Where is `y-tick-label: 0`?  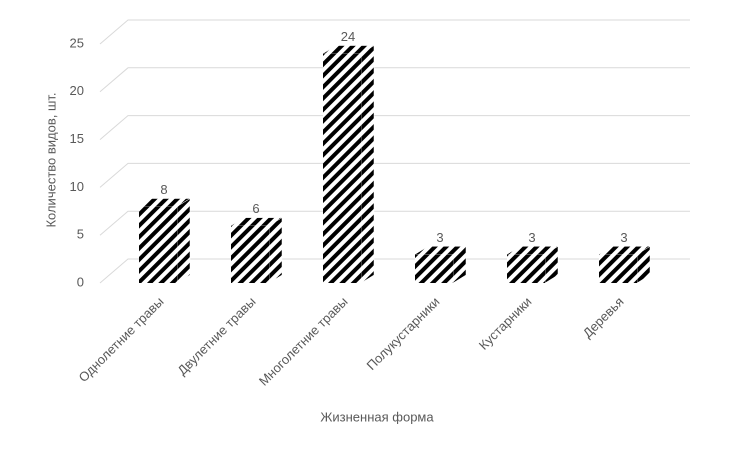
y-tick-label: 0 is located at coordinates (80, 281).